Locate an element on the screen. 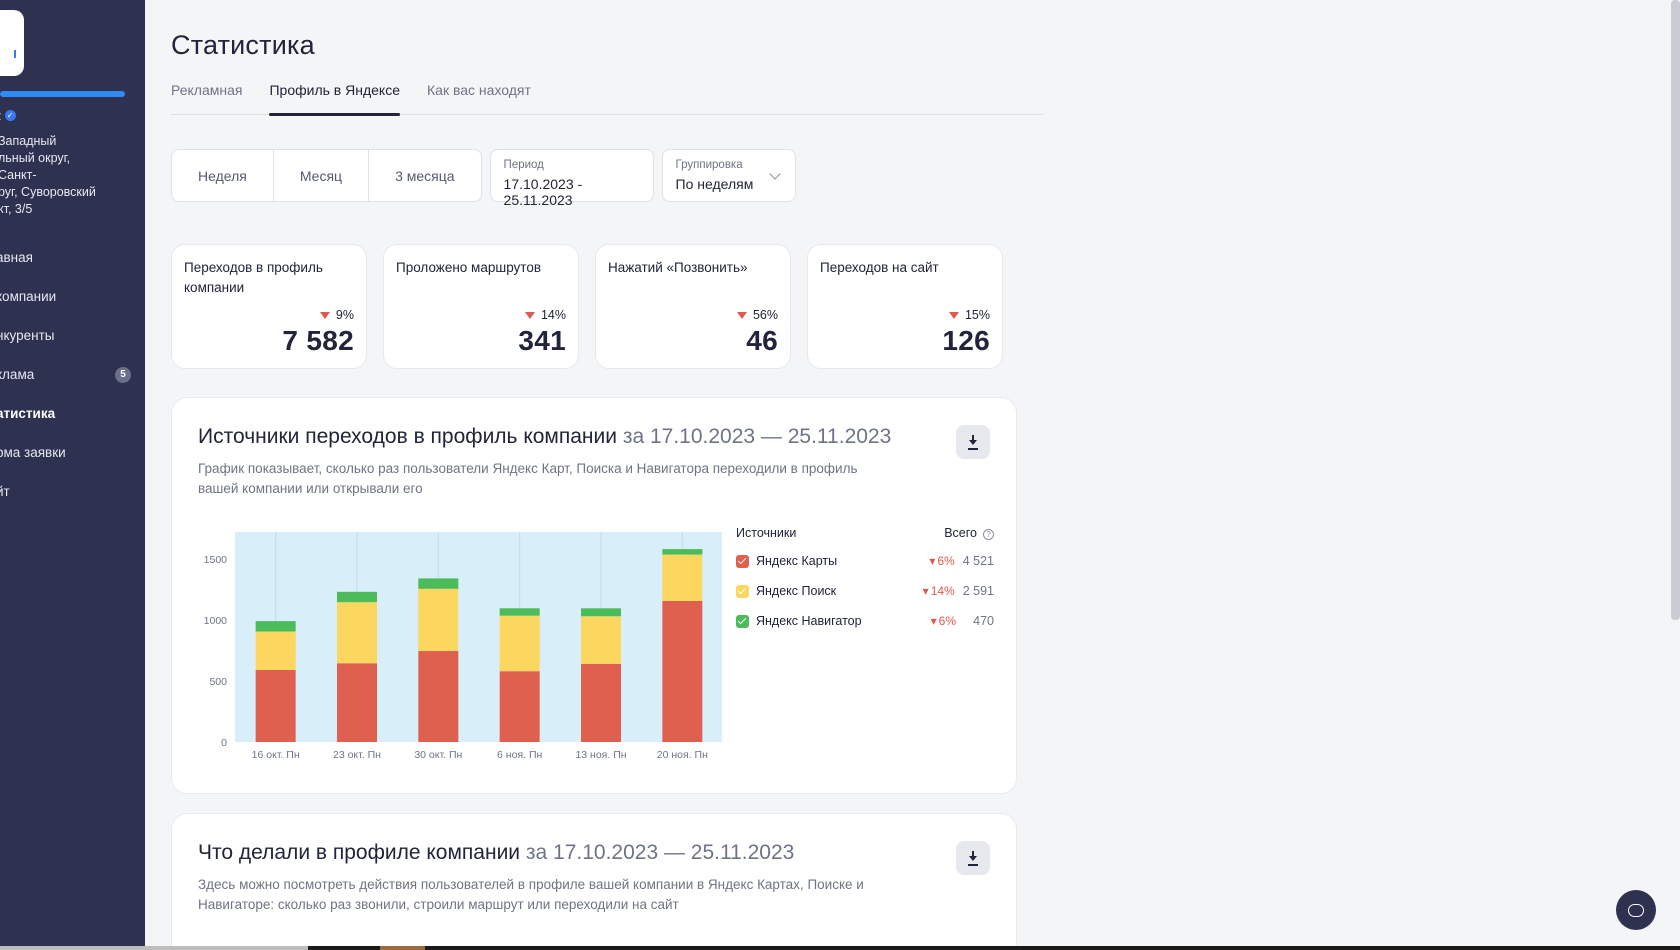  y-tick-label: 1000 is located at coordinates (216, 621).